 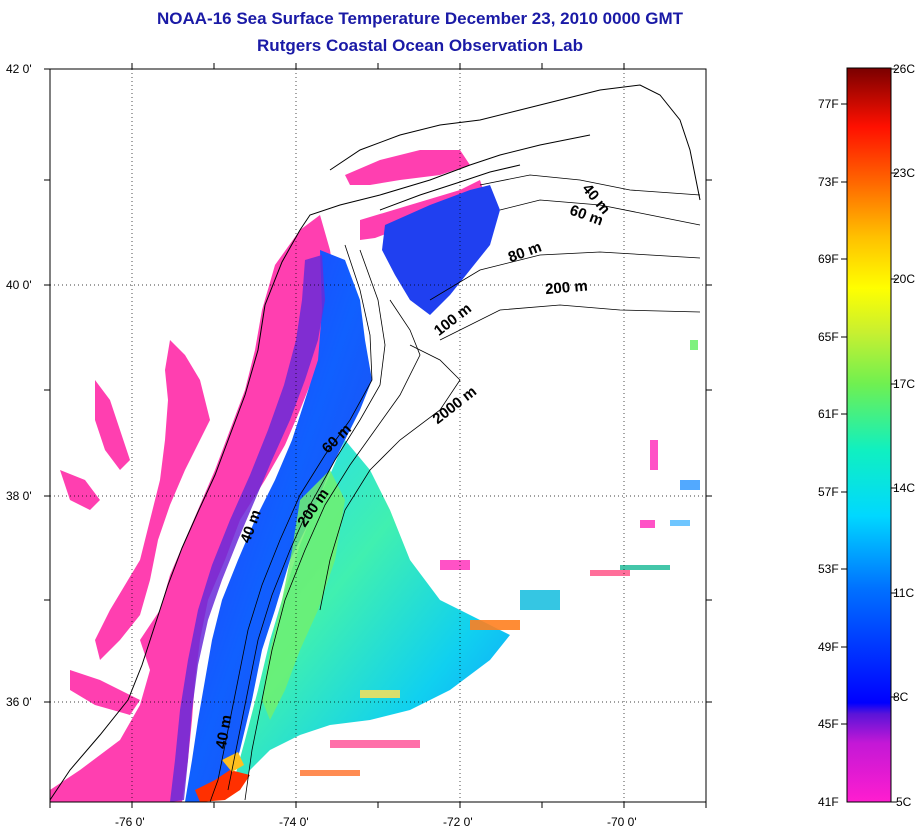 What do you see at coordinates (152, 500) in the screenshot?
I see `chesapeake-bay` at bounding box center [152, 500].